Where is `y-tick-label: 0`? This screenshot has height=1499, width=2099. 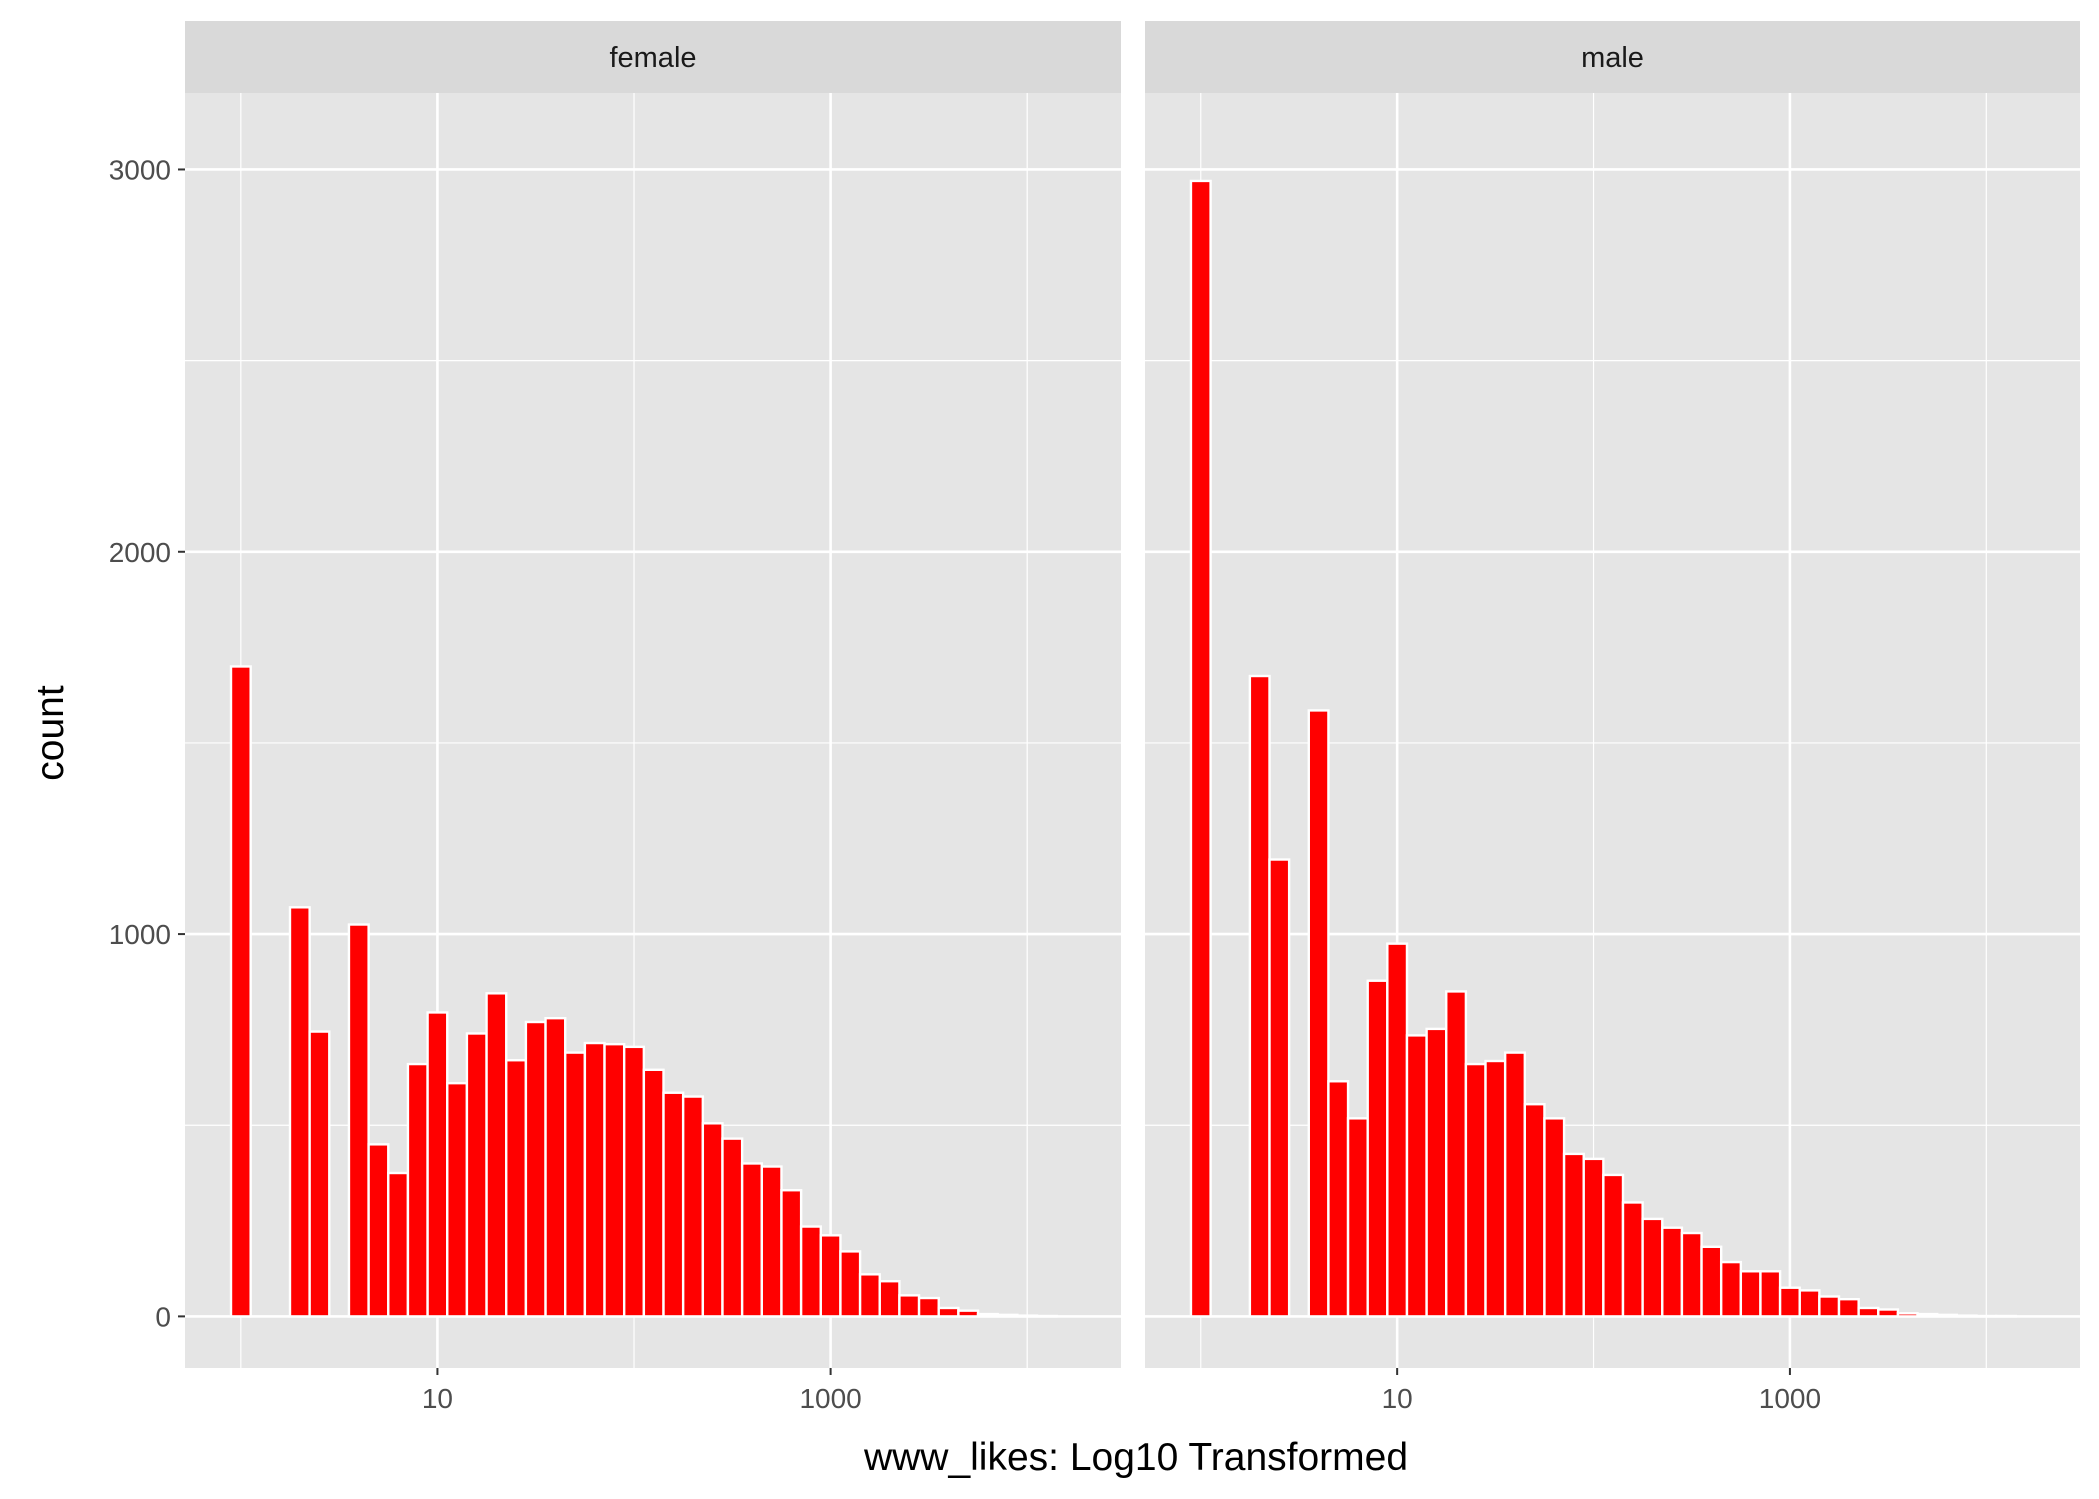 y-tick-label: 0 is located at coordinates (163, 1316).